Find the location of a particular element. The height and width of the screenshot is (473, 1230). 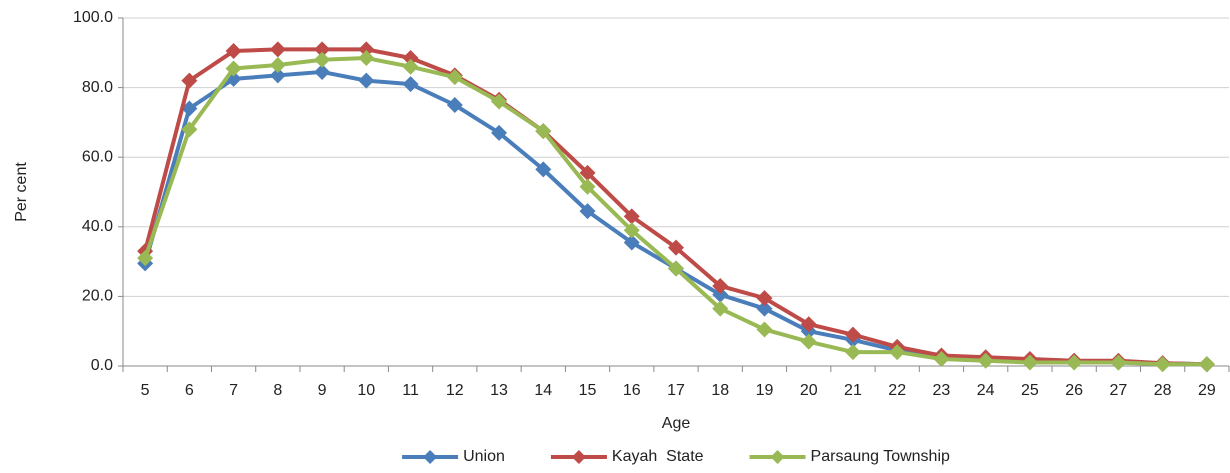

x-tick-label: 21 is located at coordinates (853, 390).